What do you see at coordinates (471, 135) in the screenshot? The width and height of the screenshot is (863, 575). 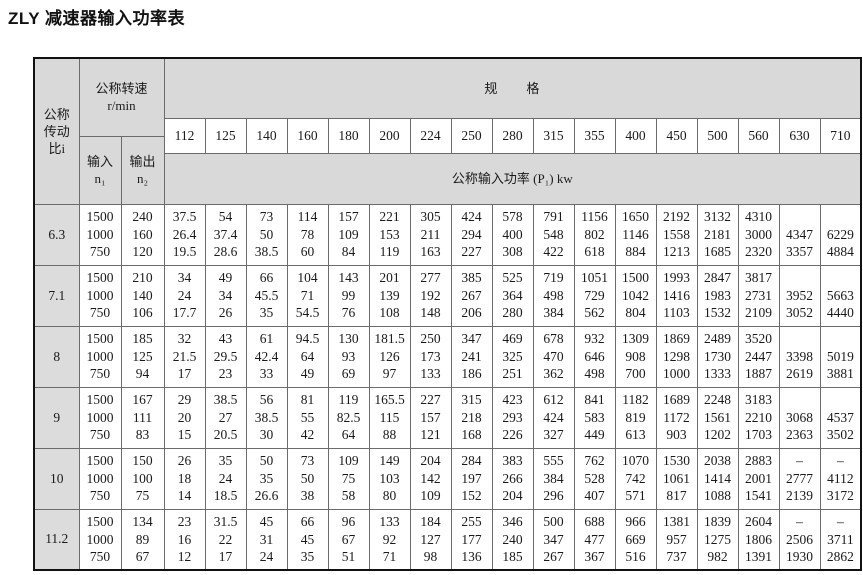 I see `spec-col-header: 250` at bounding box center [471, 135].